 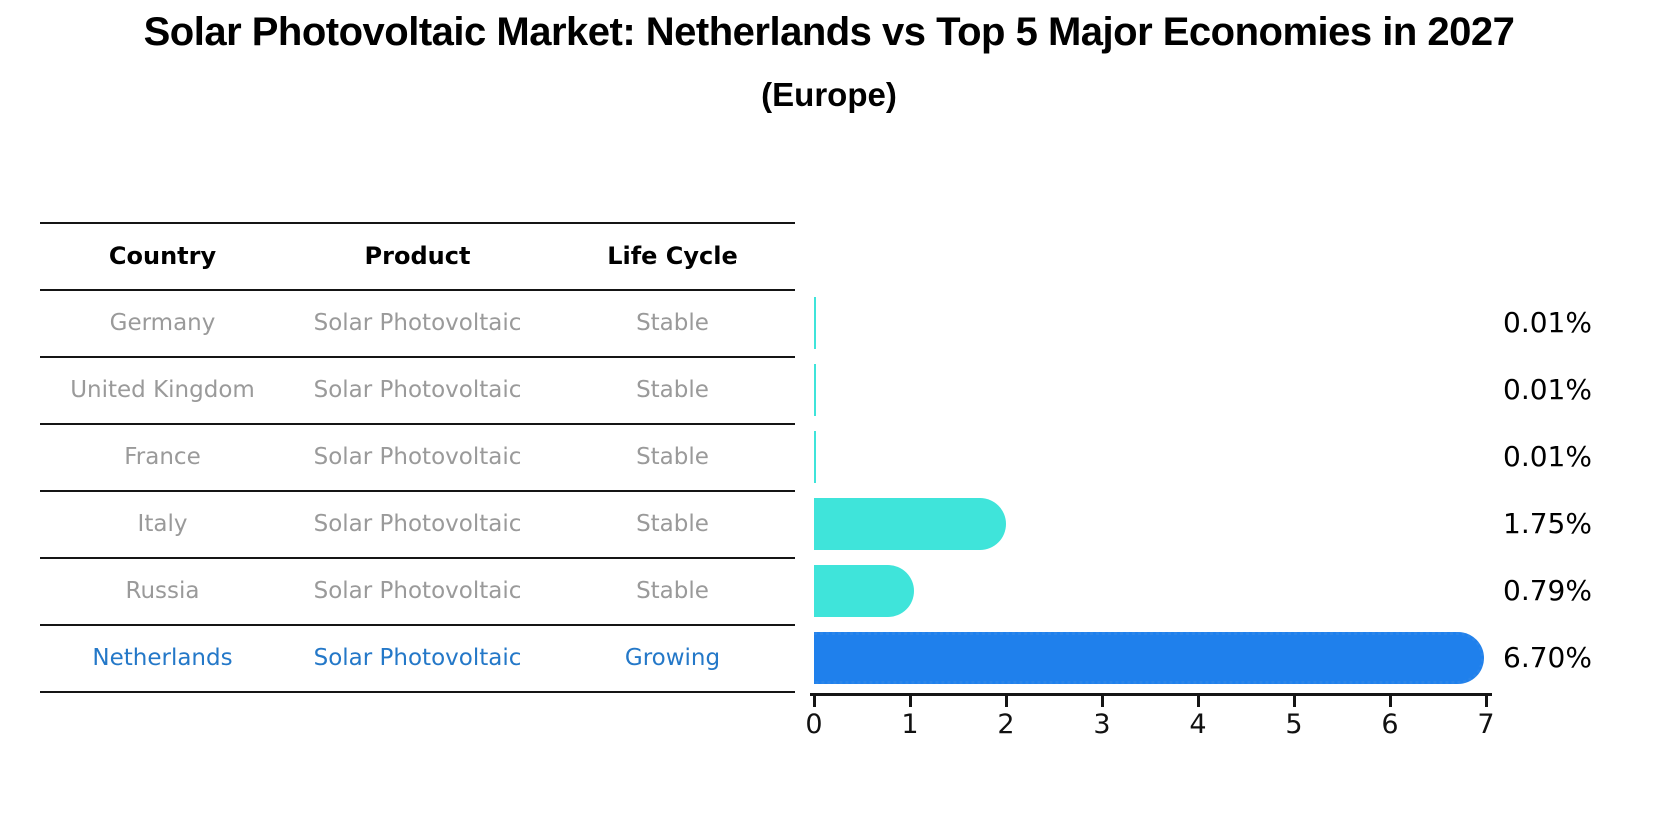 I want to click on table-cell-country: United Kingdom, so click(x=162, y=389).